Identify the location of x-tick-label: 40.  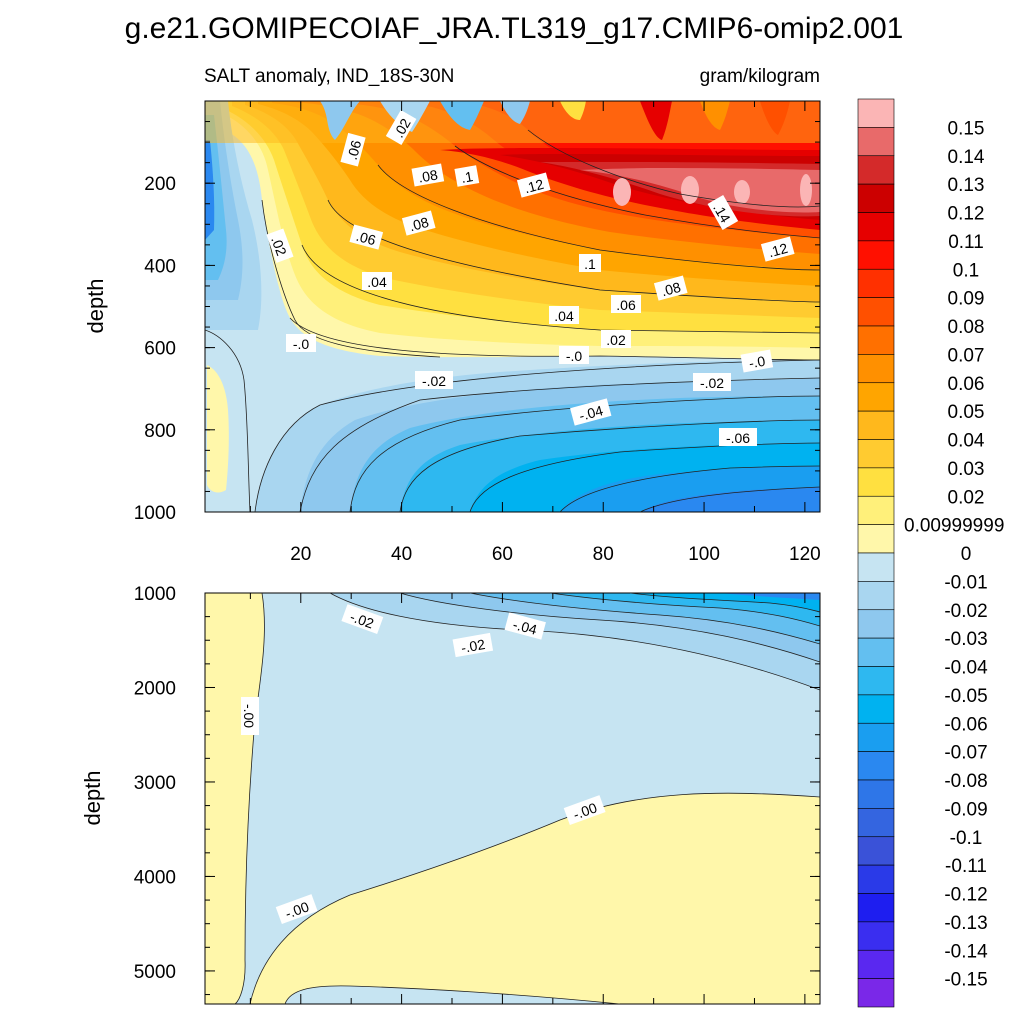
(401, 554).